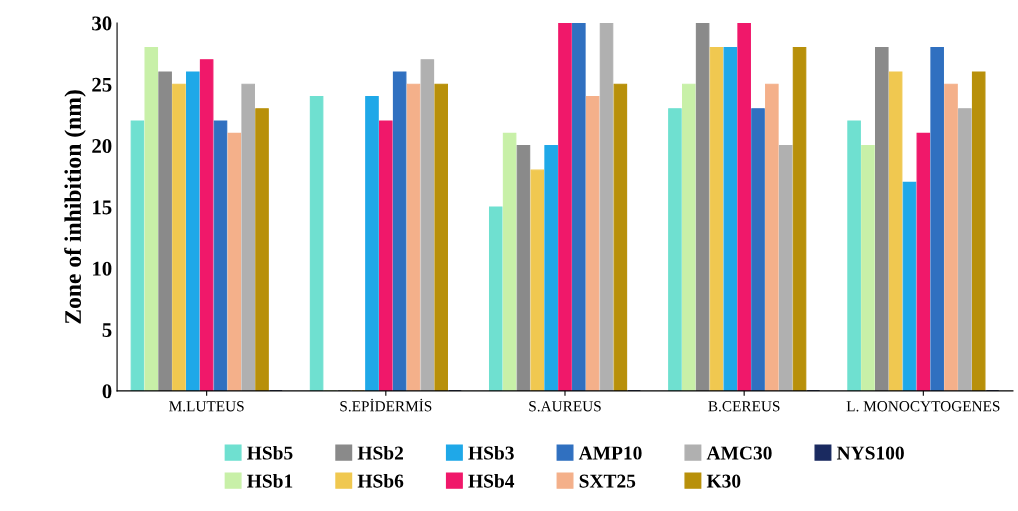  Describe the element at coordinates (491, 452) in the screenshot. I see `legend-label: HSb3` at that location.